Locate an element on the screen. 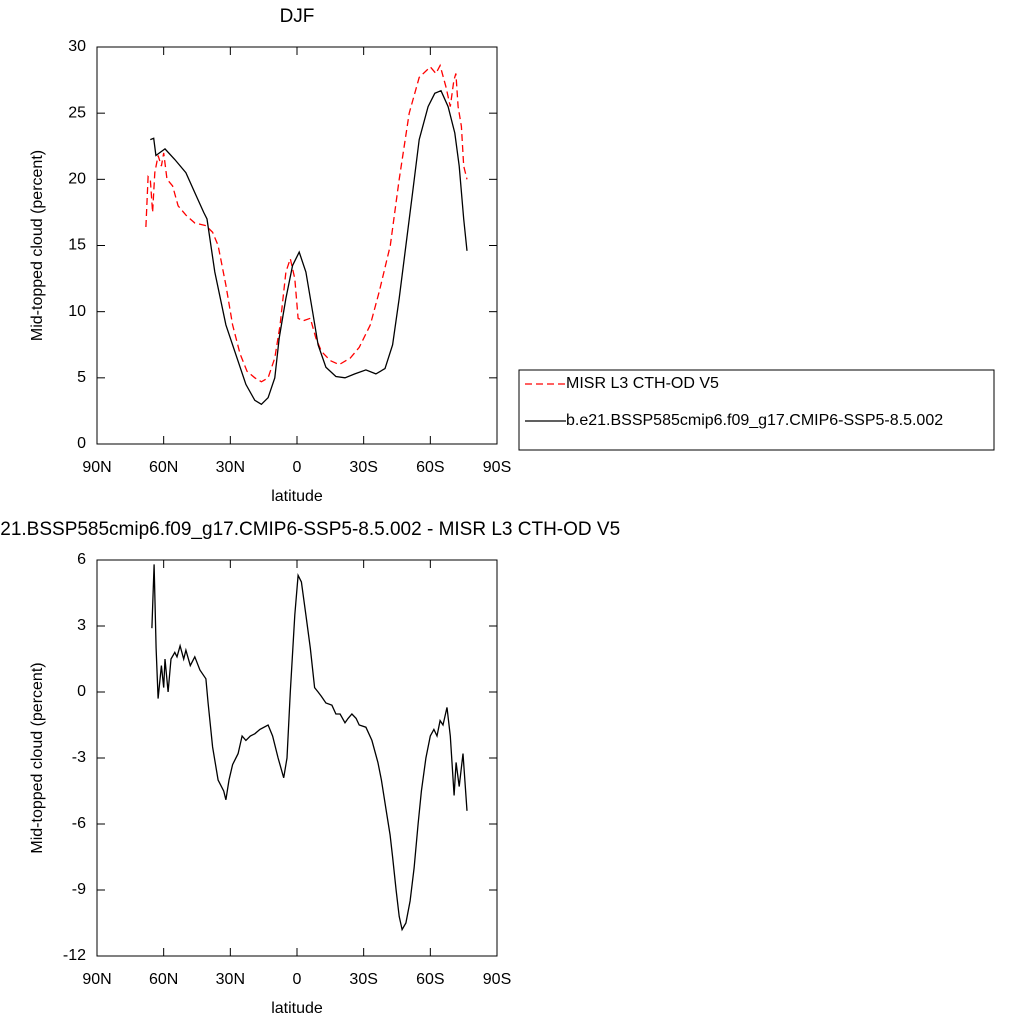 Image resolution: width=1024 pixels, height=1024 pixels. y-tick-label: 15 is located at coordinates (77, 245).